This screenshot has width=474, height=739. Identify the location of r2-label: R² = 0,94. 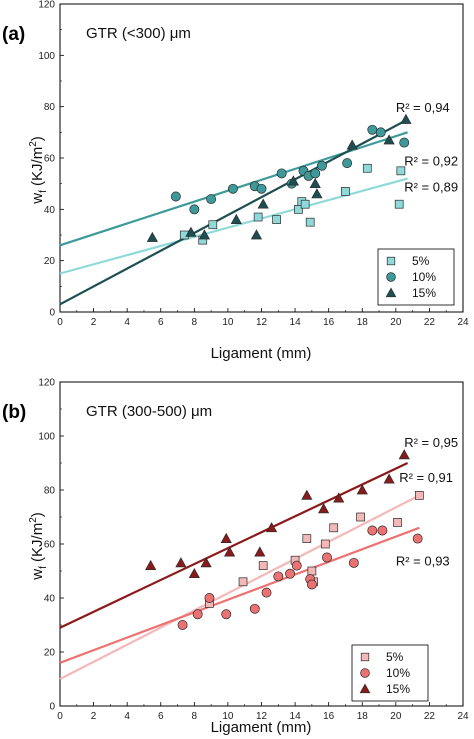
(423, 107).